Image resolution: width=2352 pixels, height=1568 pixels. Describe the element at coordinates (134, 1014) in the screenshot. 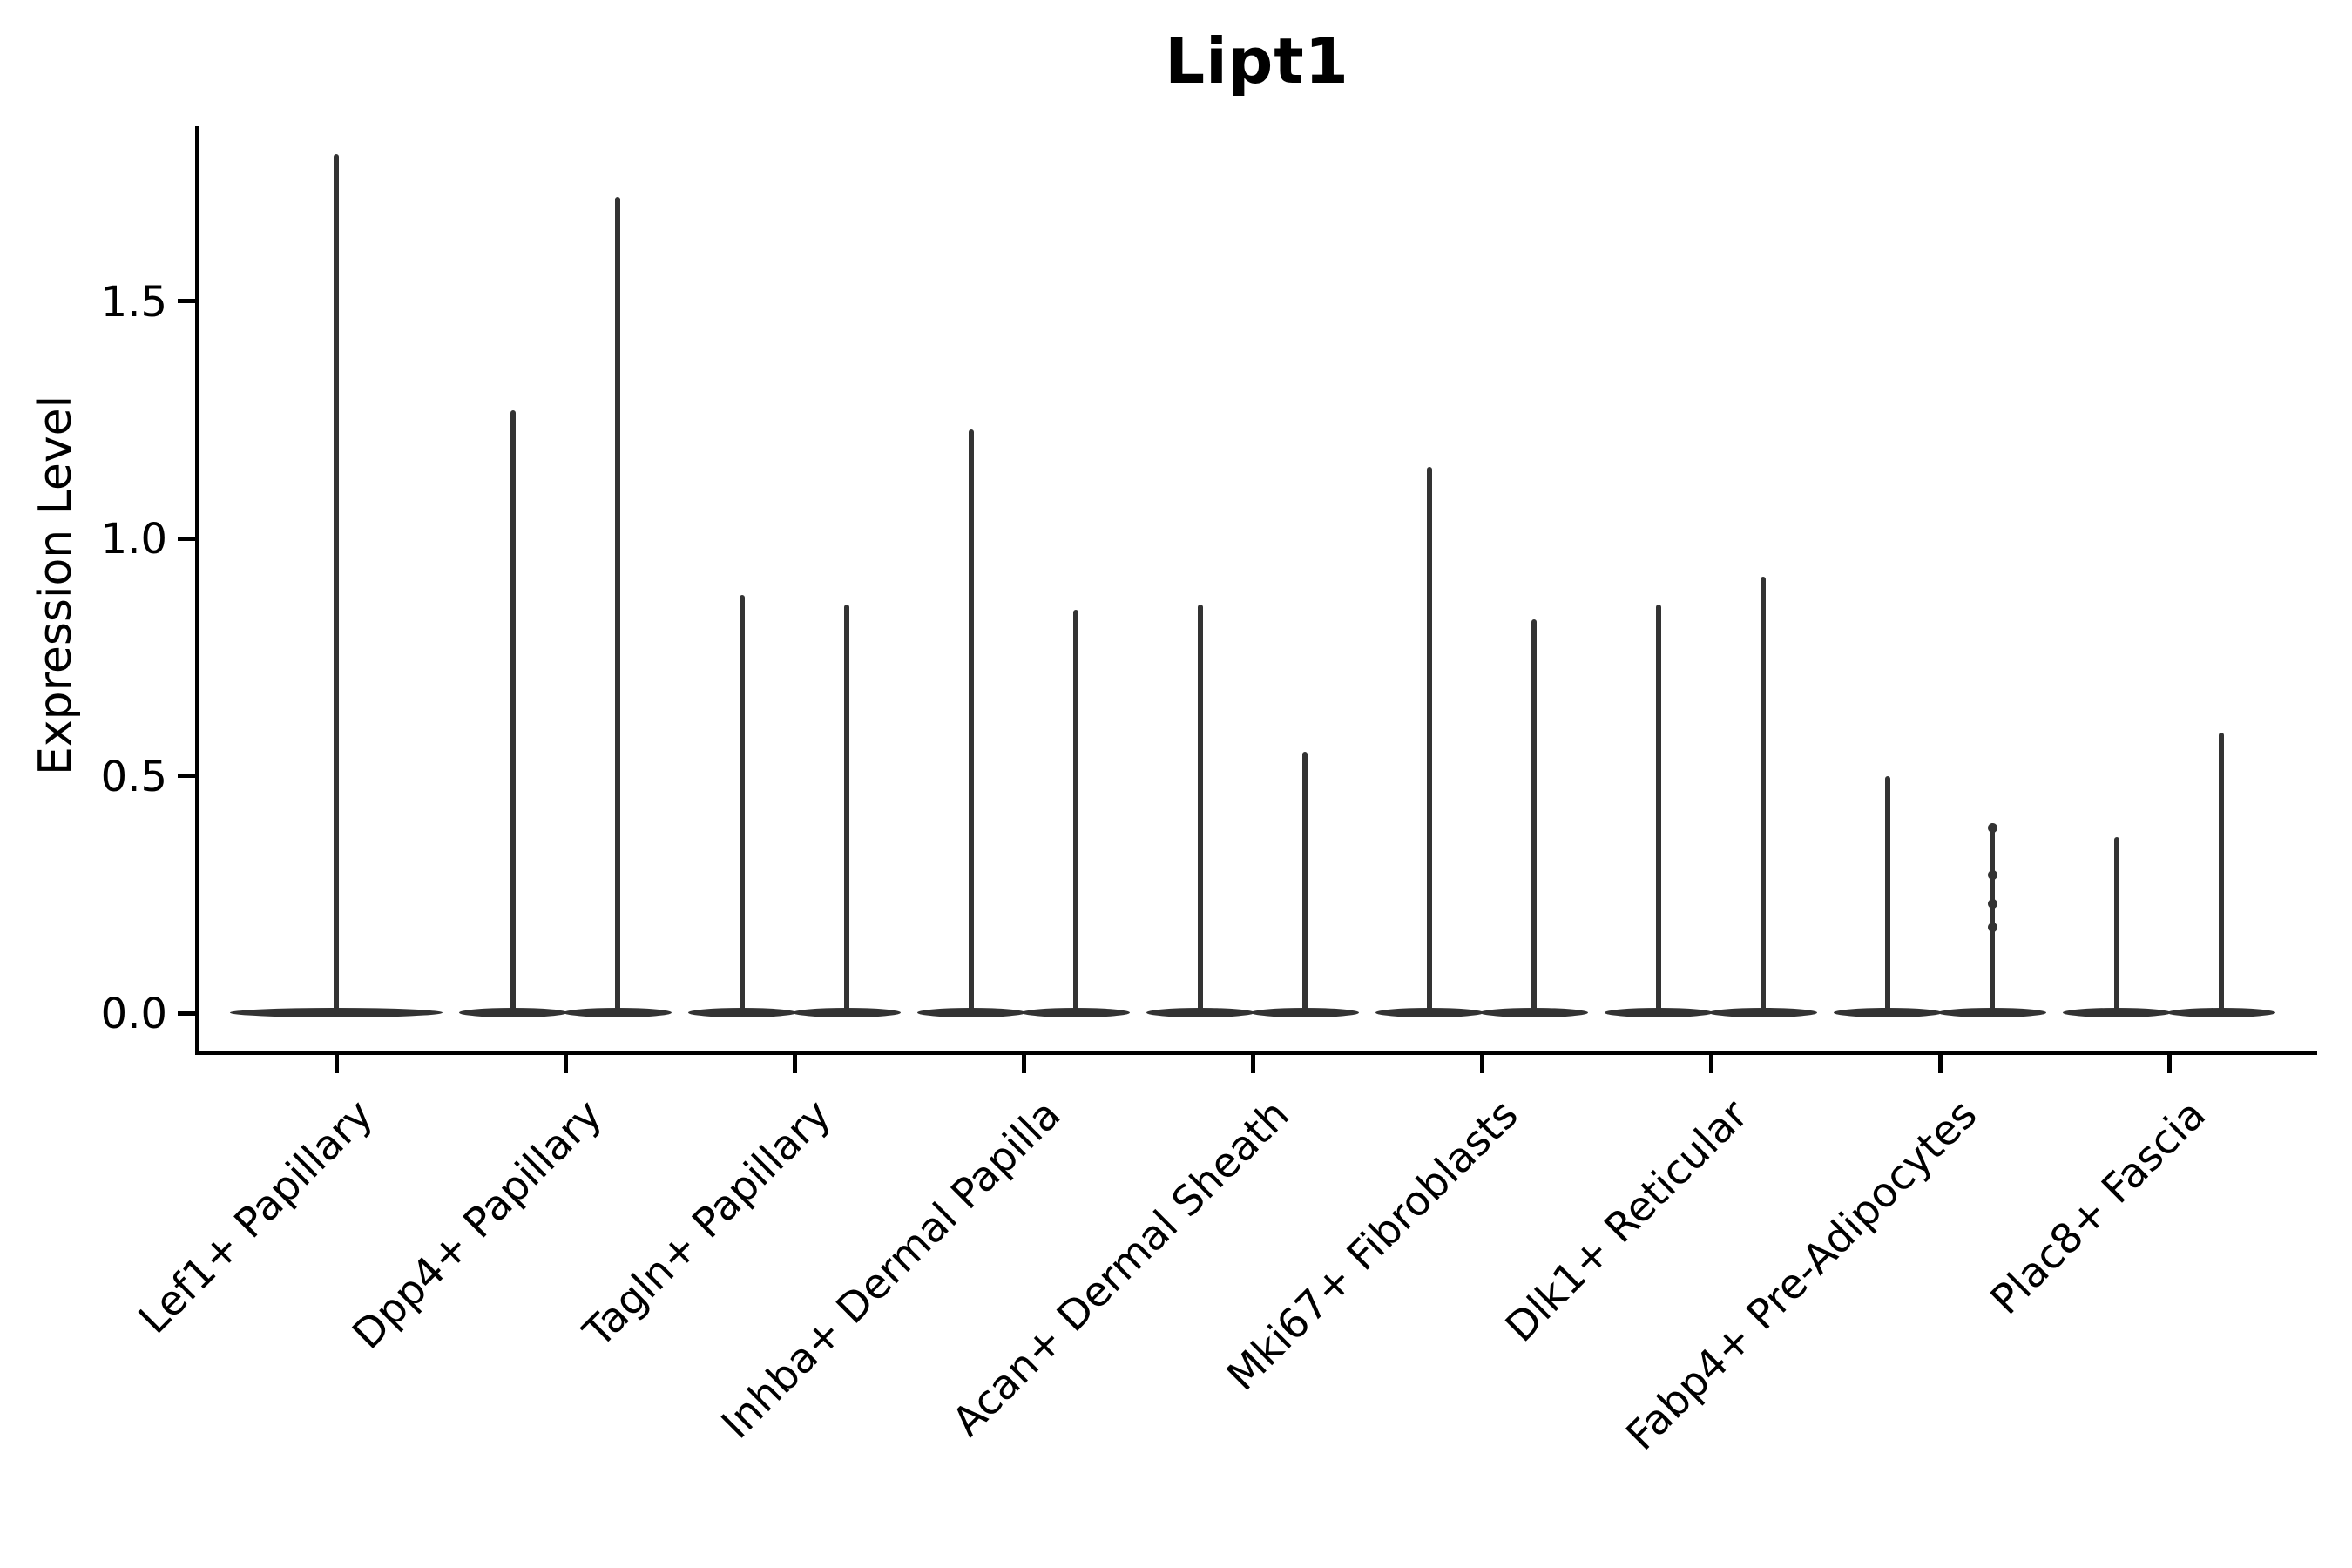

I see `y-tick-label: 0.0` at that location.